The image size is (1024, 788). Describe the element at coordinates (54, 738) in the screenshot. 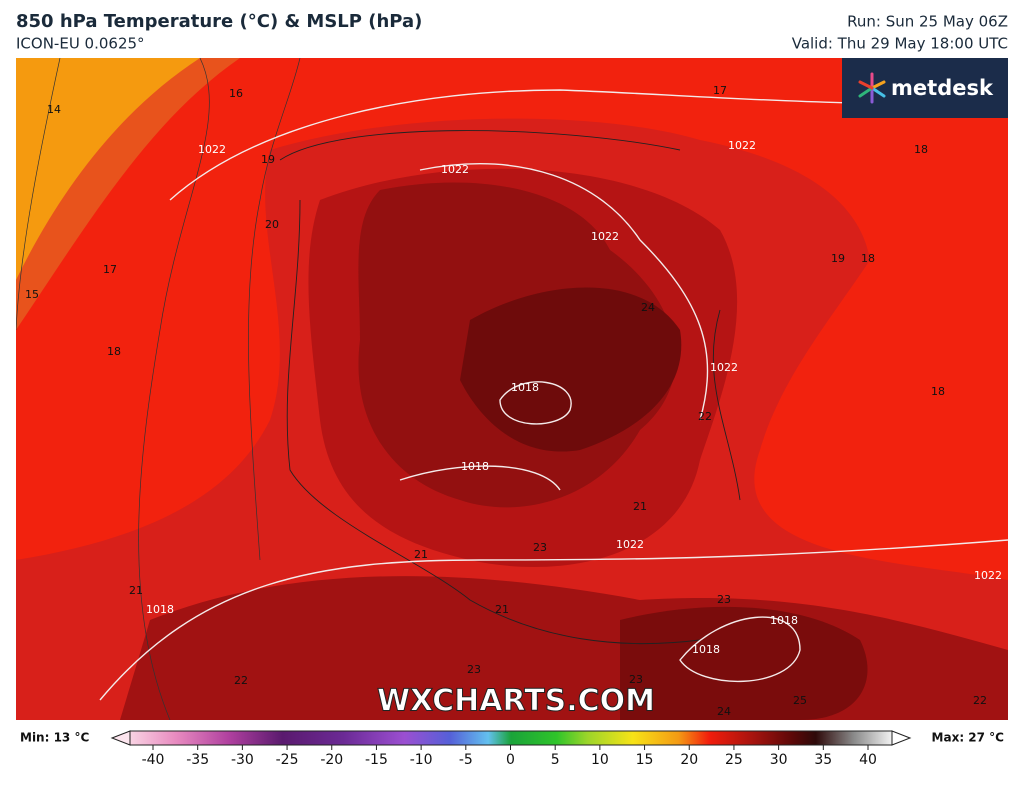

I see `min-label: Min: 13 °C` at that location.